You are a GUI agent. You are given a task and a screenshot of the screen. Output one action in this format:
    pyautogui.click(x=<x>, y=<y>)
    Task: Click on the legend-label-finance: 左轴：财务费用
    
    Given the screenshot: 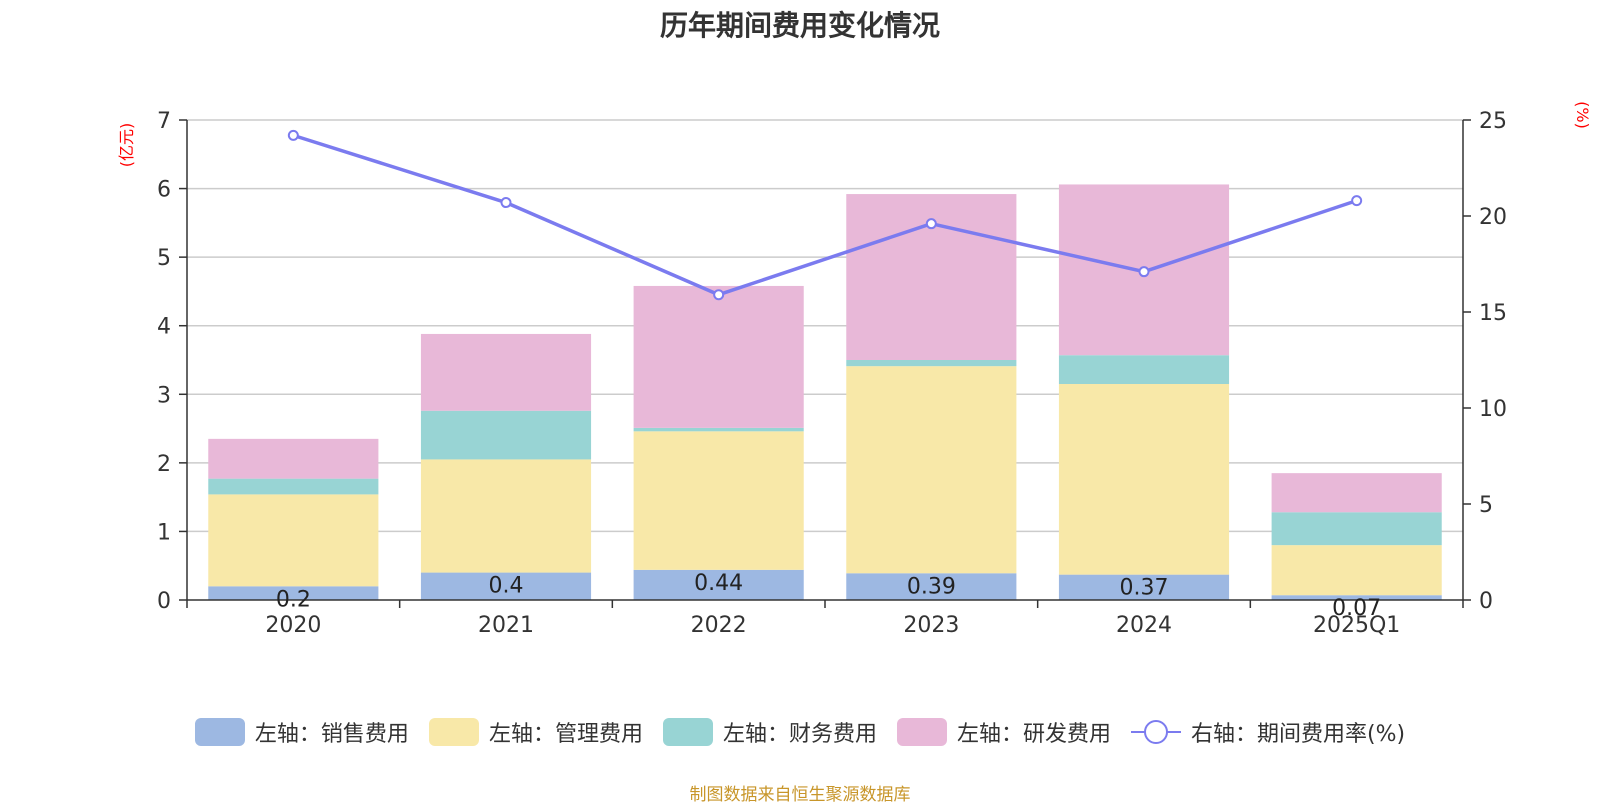 What is the action you would take?
    pyautogui.click(x=799, y=734)
    